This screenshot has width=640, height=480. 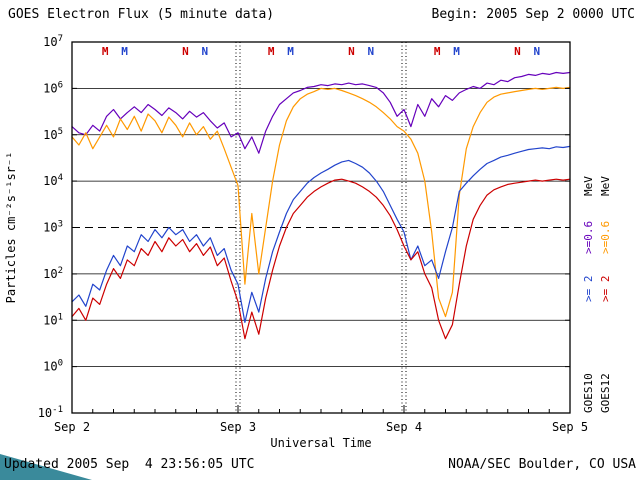 I want to click on y-axis-tick-label: 10⁶, so click(x=53, y=87).